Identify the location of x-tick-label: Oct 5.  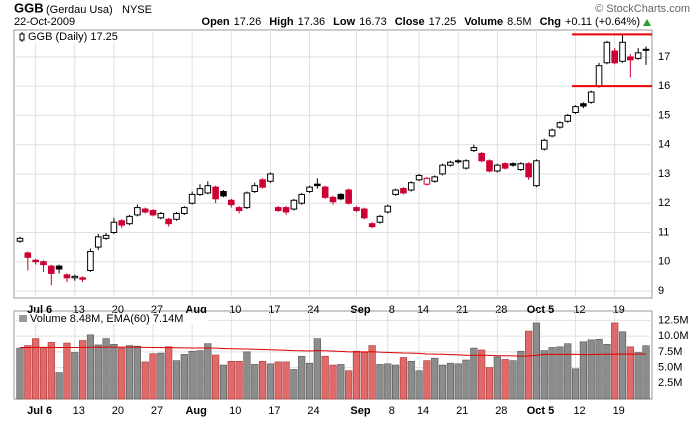
(541, 411).